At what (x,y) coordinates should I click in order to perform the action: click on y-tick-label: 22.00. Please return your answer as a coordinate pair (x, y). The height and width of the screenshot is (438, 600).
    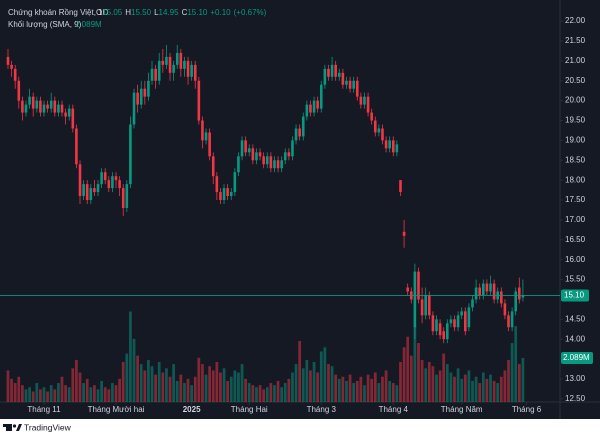
    Looking at the image, I should click on (575, 20).